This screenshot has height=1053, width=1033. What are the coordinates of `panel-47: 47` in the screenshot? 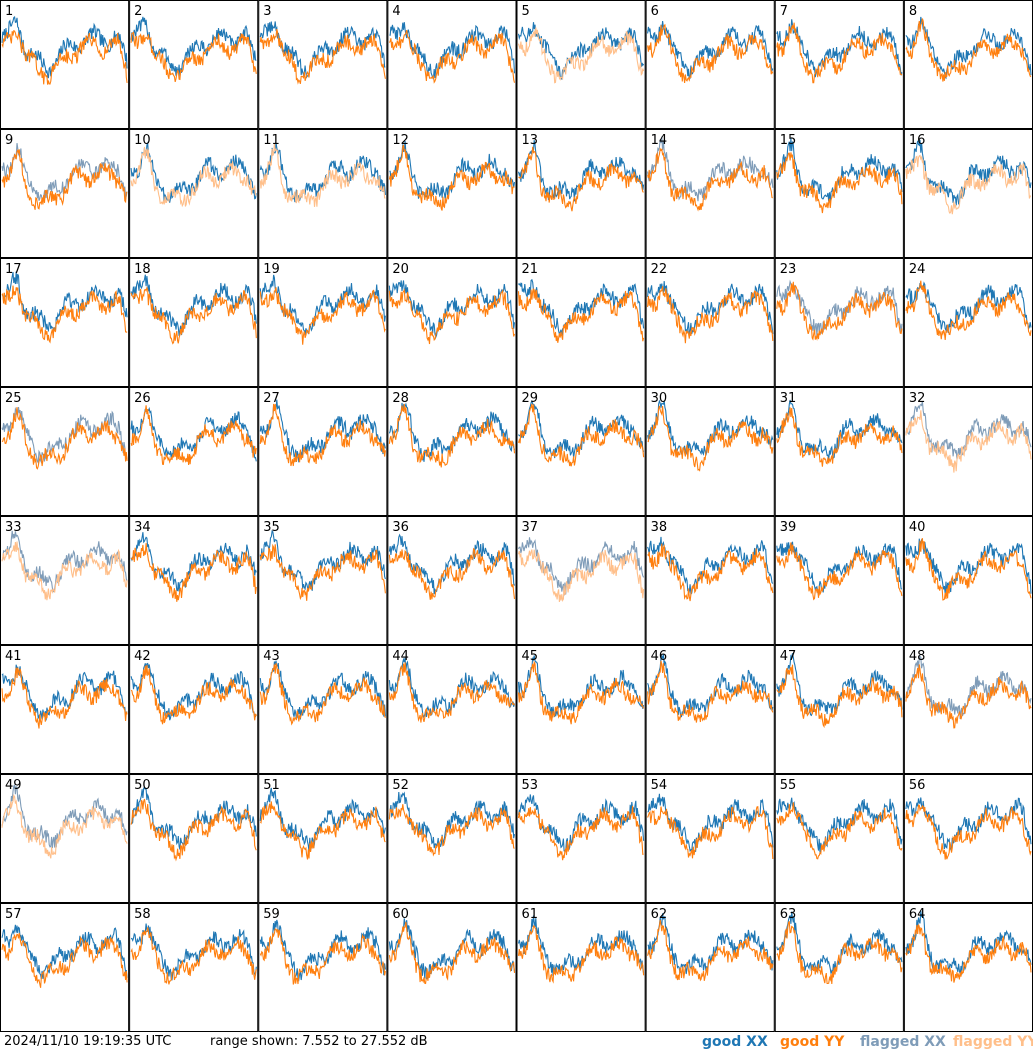 It's located at (839, 709).